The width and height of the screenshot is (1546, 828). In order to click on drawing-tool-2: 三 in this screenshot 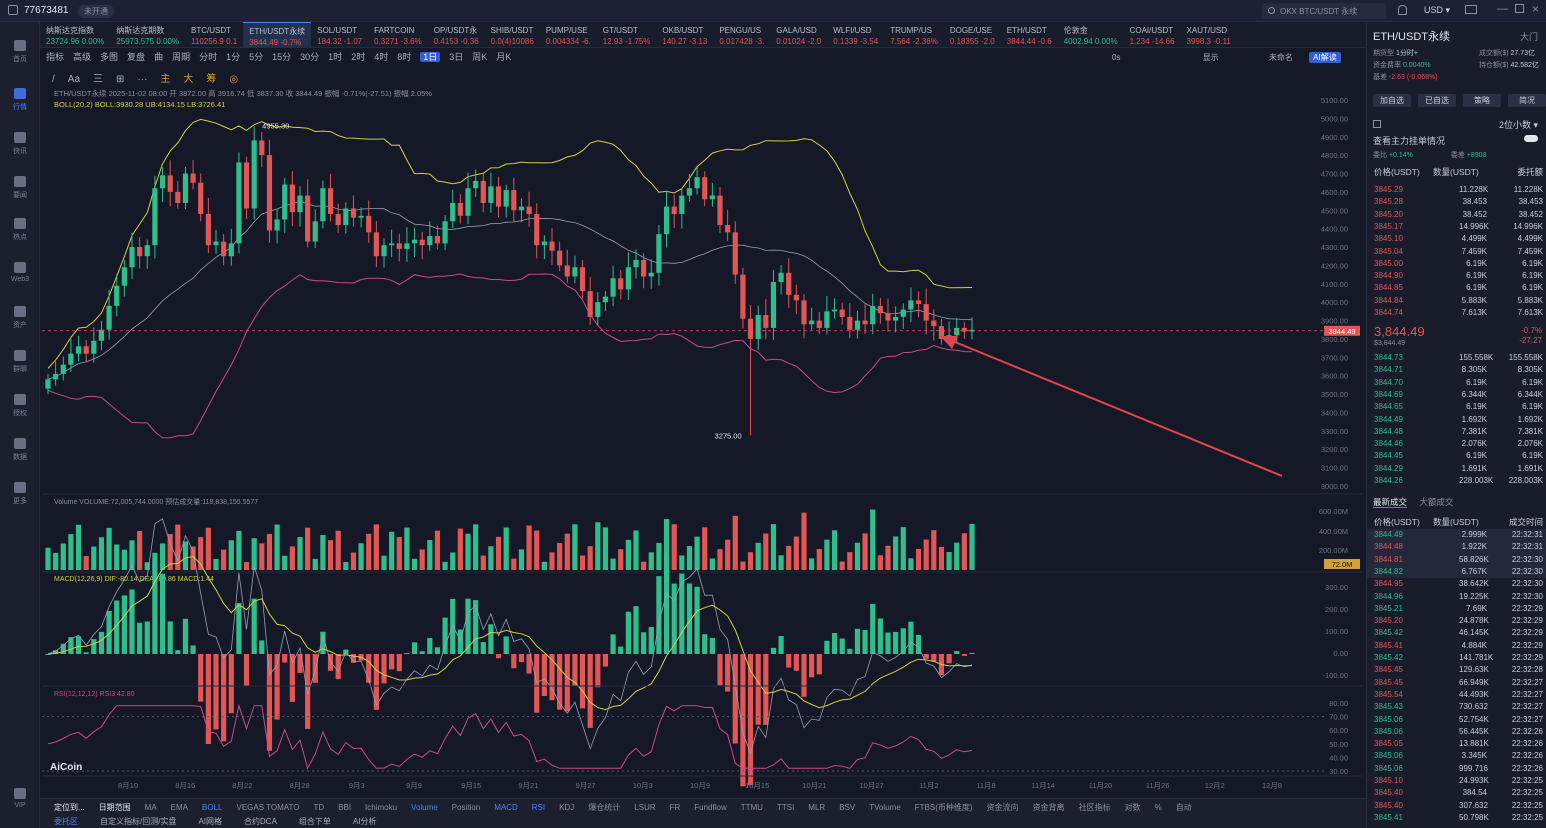, I will do `click(98, 79)`.